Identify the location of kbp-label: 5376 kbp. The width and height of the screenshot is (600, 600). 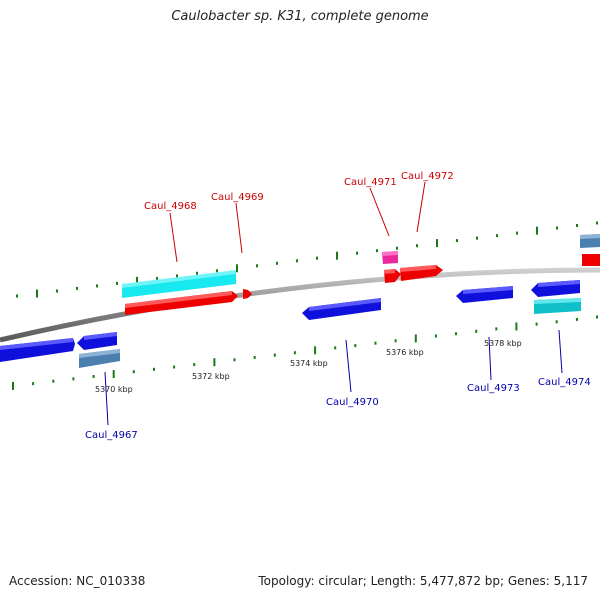
(405, 352).